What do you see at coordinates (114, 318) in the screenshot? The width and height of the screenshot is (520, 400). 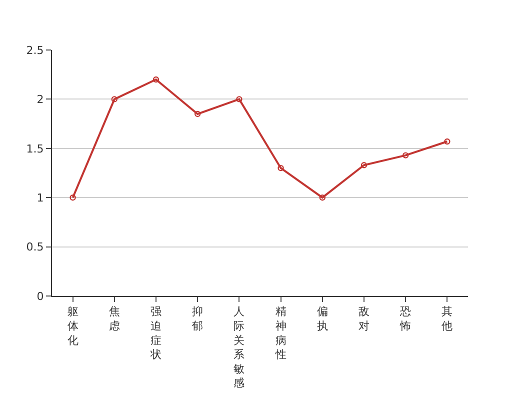 I see `x-tick-label: 焦虑` at bounding box center [114, 318].